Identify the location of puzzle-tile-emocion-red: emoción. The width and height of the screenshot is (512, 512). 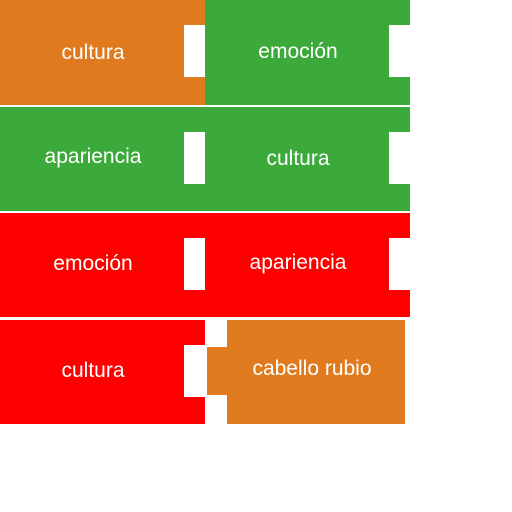
(102, 265).